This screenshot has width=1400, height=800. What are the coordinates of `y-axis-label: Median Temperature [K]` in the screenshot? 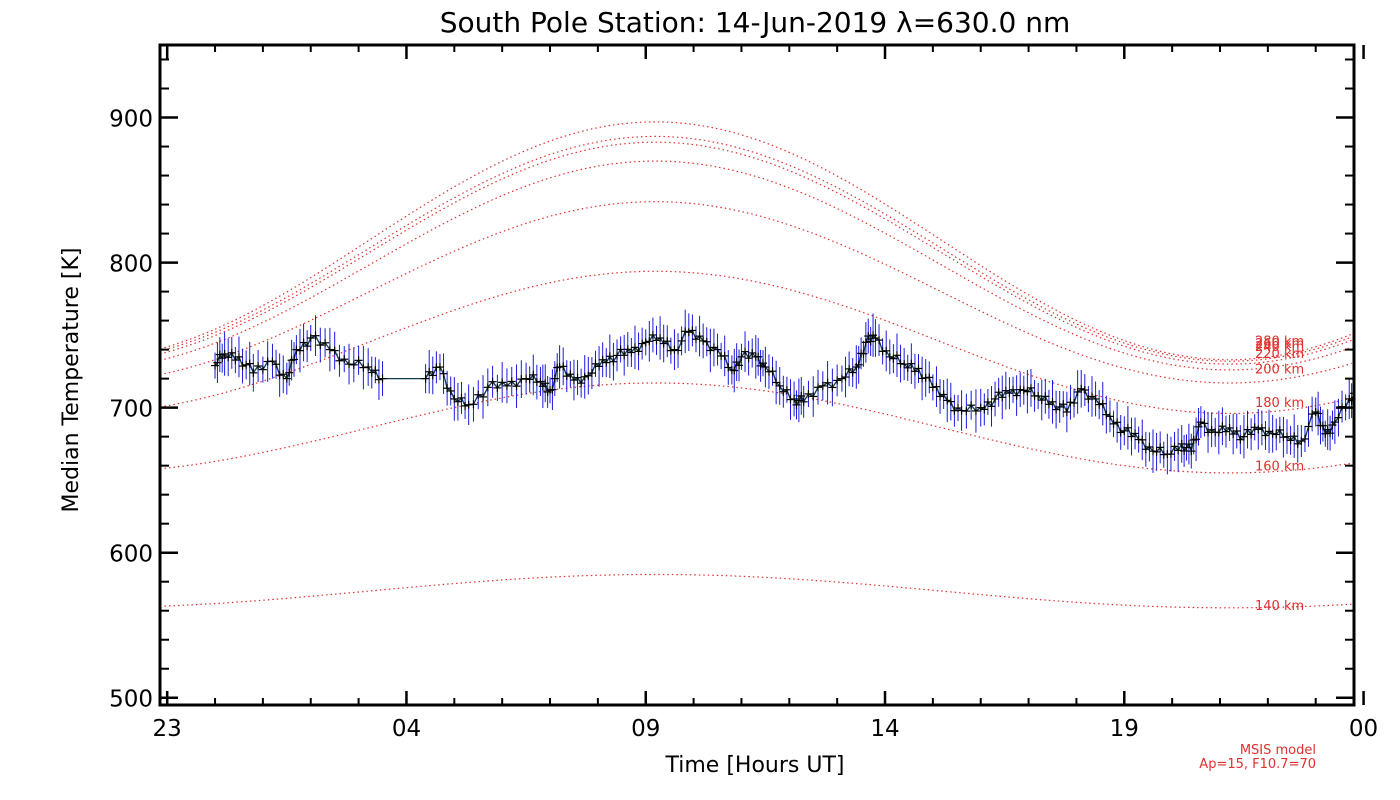 It's located at (71, 380).